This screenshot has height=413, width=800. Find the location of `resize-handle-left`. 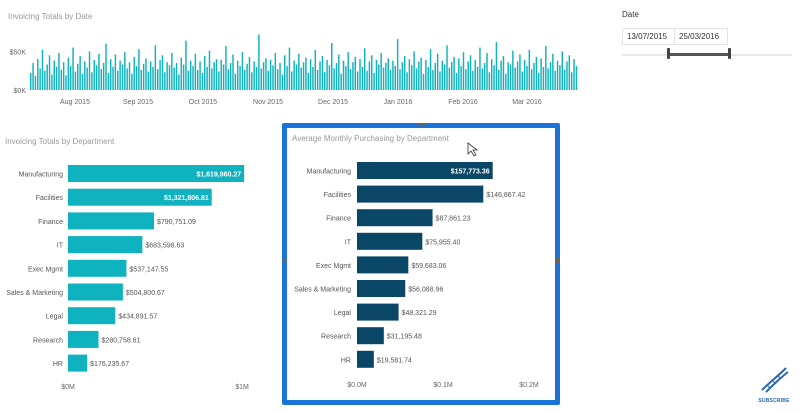

resize-handle-left is located at coordinates (284, 261).